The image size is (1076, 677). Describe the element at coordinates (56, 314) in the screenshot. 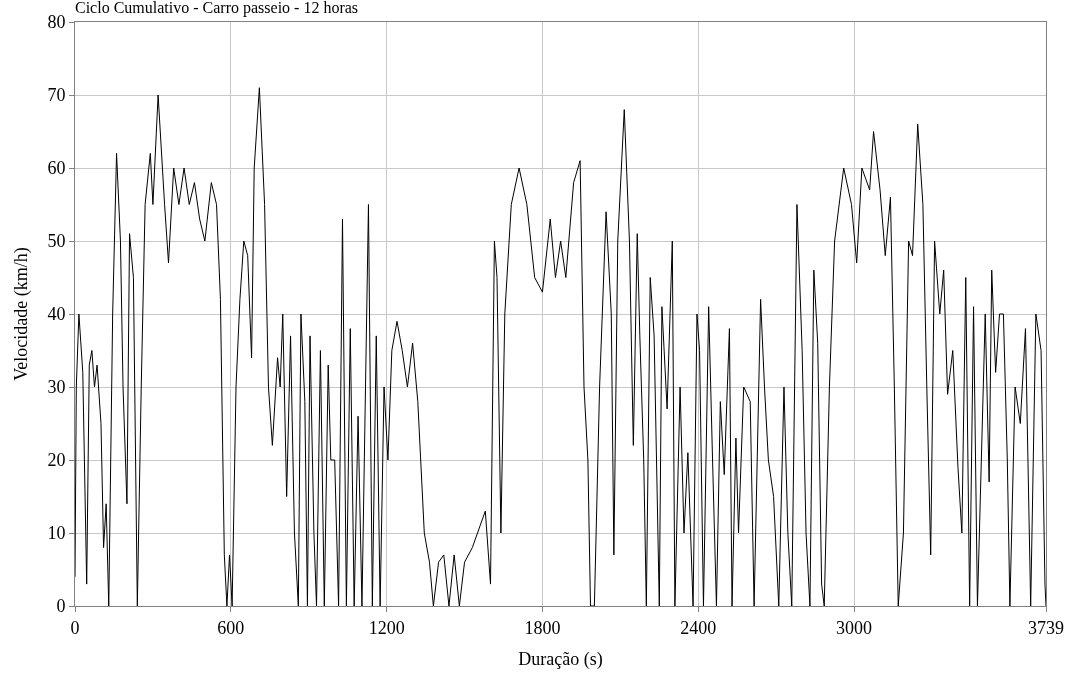

I see `y-tick-label: 40` at that location.